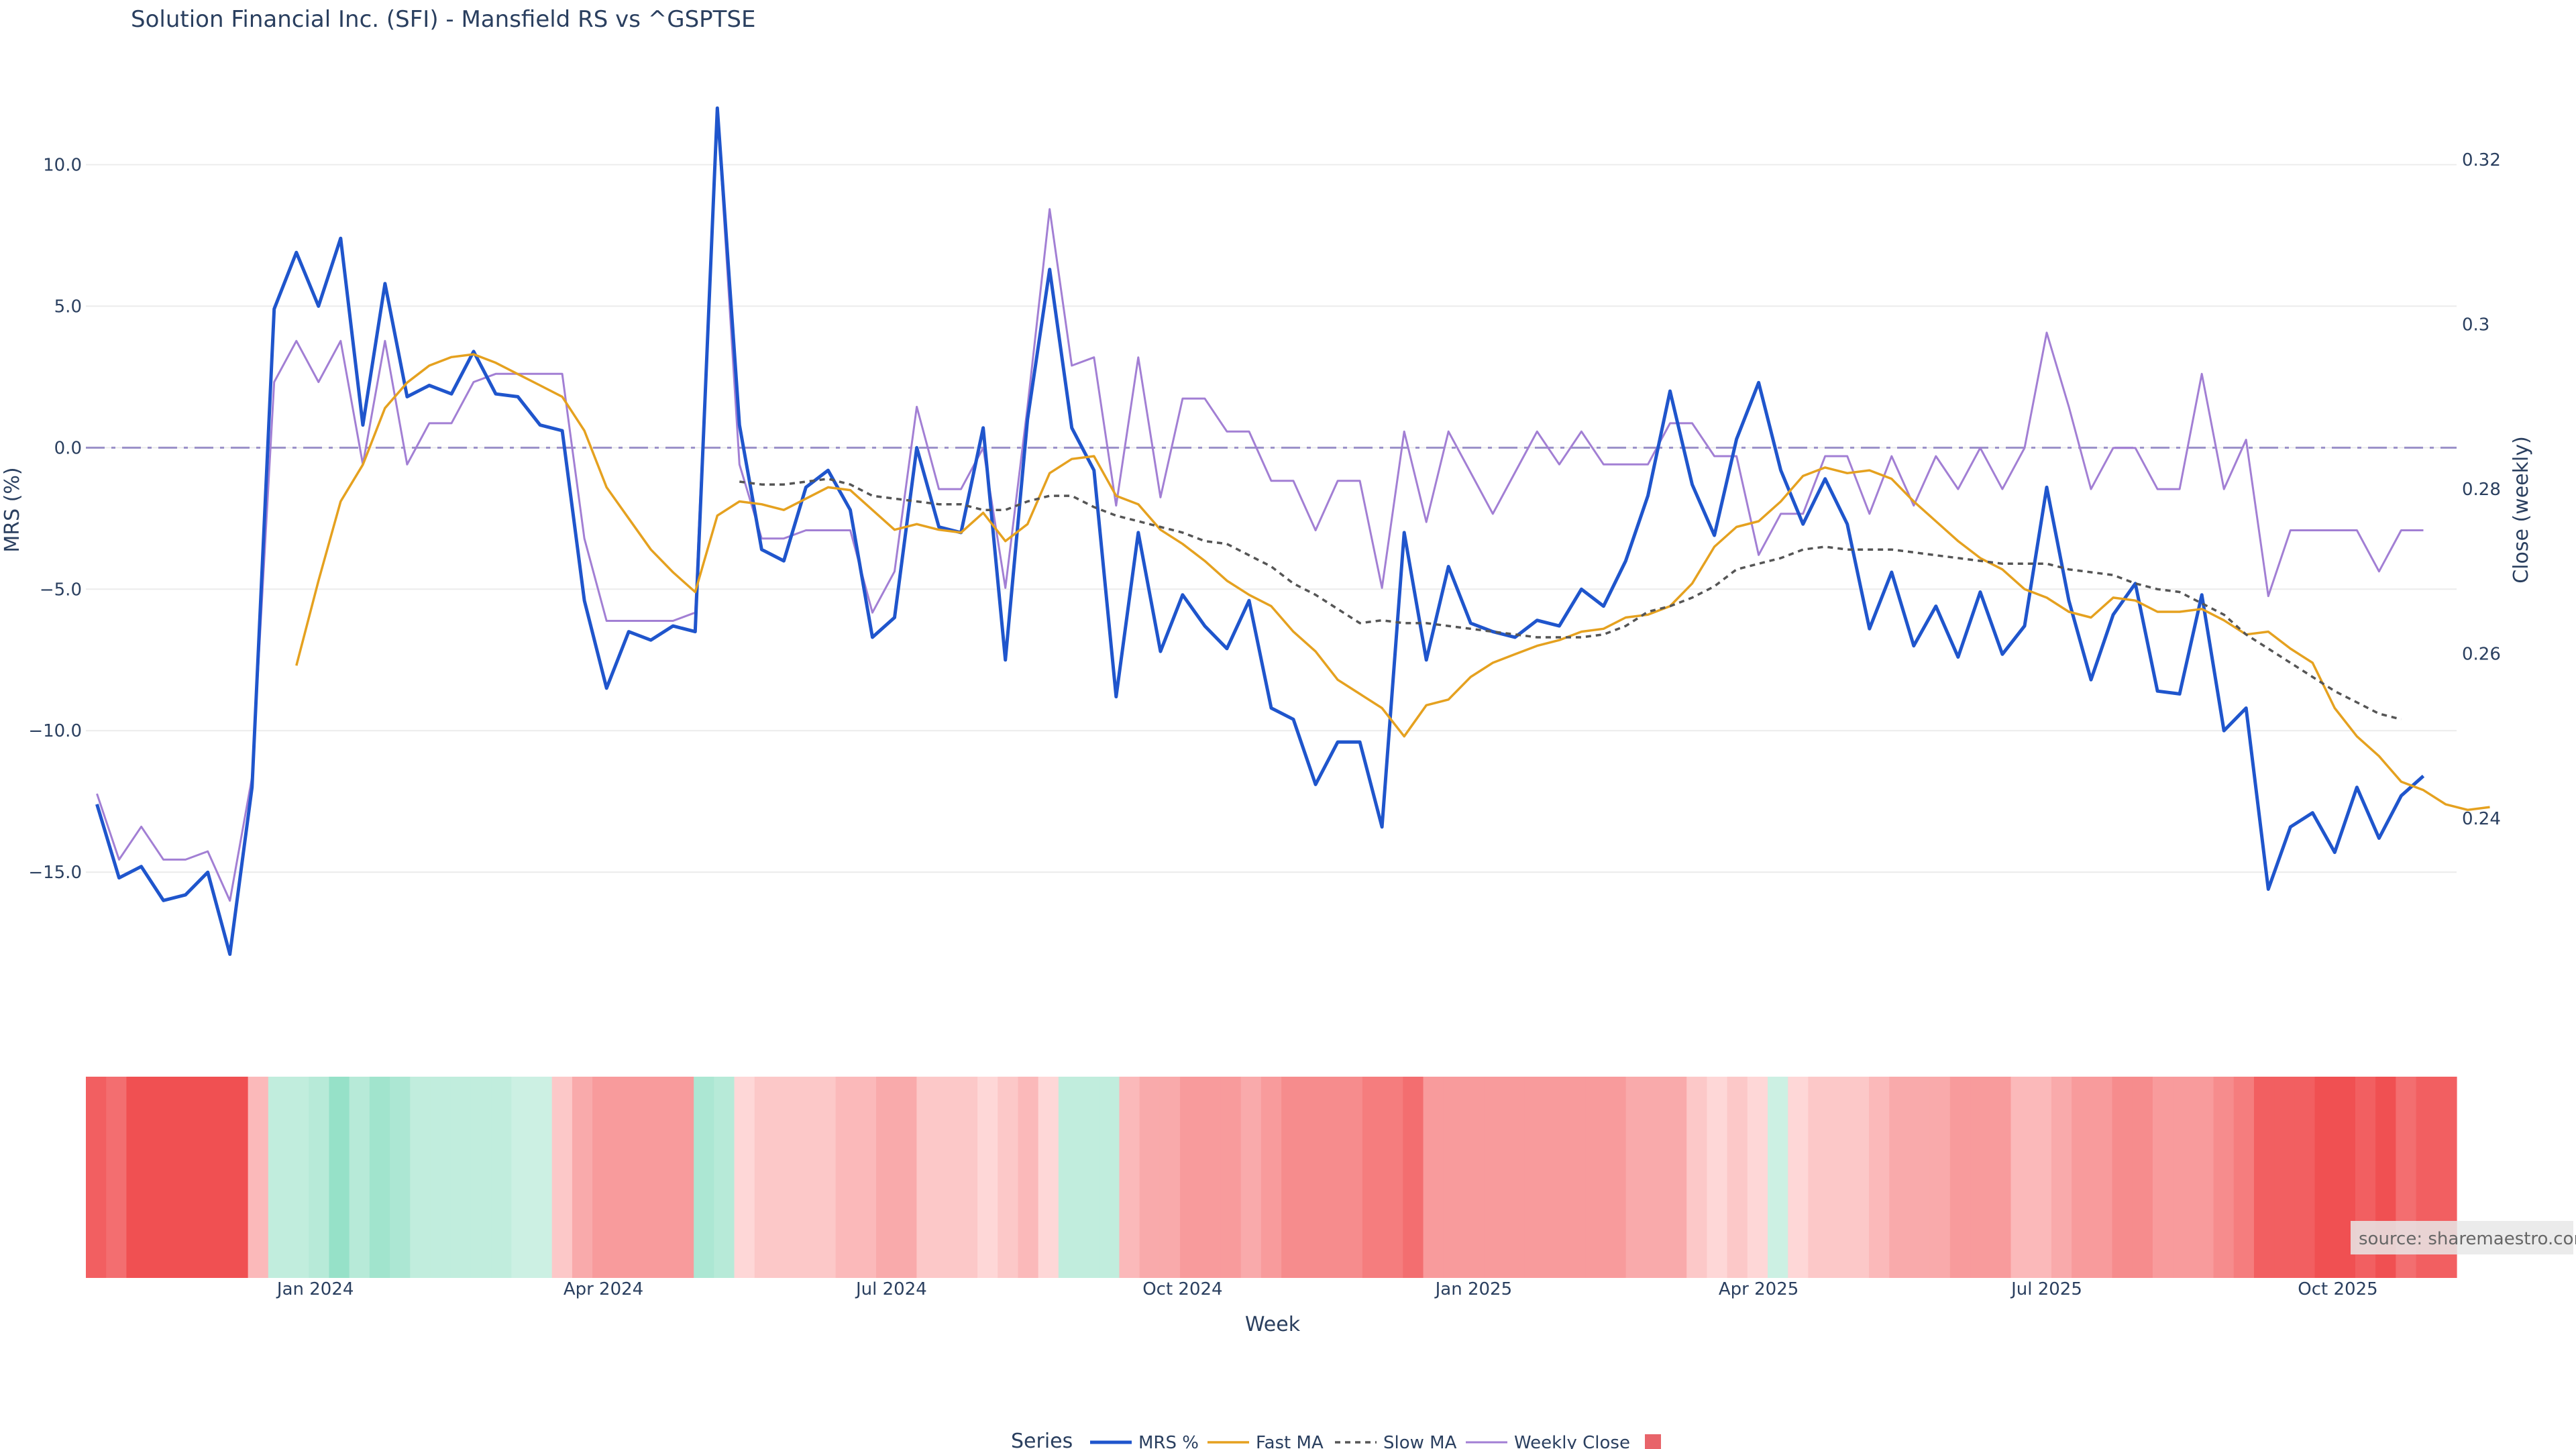 The height and width of the screenshot is (1449, 2576). What do you see at coordinates (1273, 1324) in the screenshot?
I see `x-axis-label: Week` at bounding box center [1273, 1324].